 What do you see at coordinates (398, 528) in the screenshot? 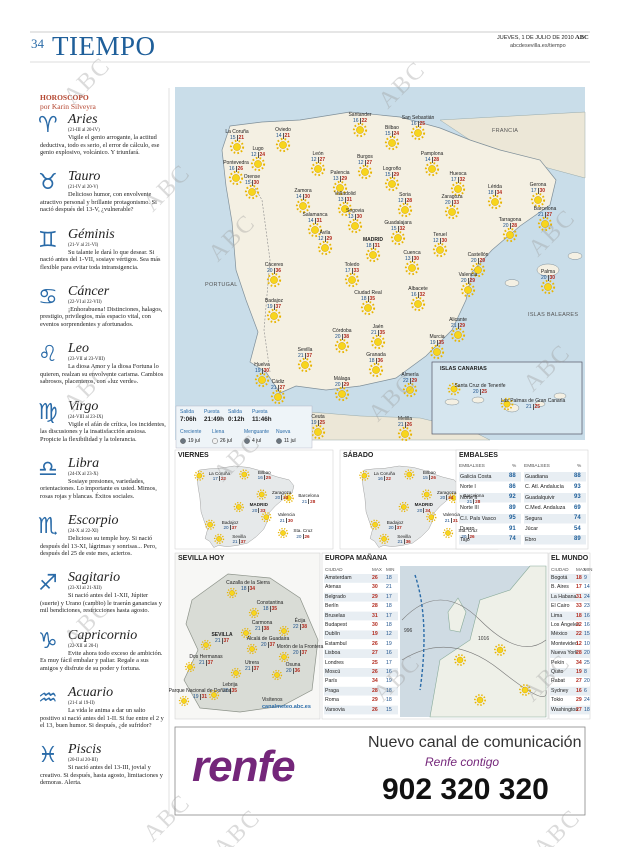
I see `max-temp: 37` at bounding box center [398, 528].